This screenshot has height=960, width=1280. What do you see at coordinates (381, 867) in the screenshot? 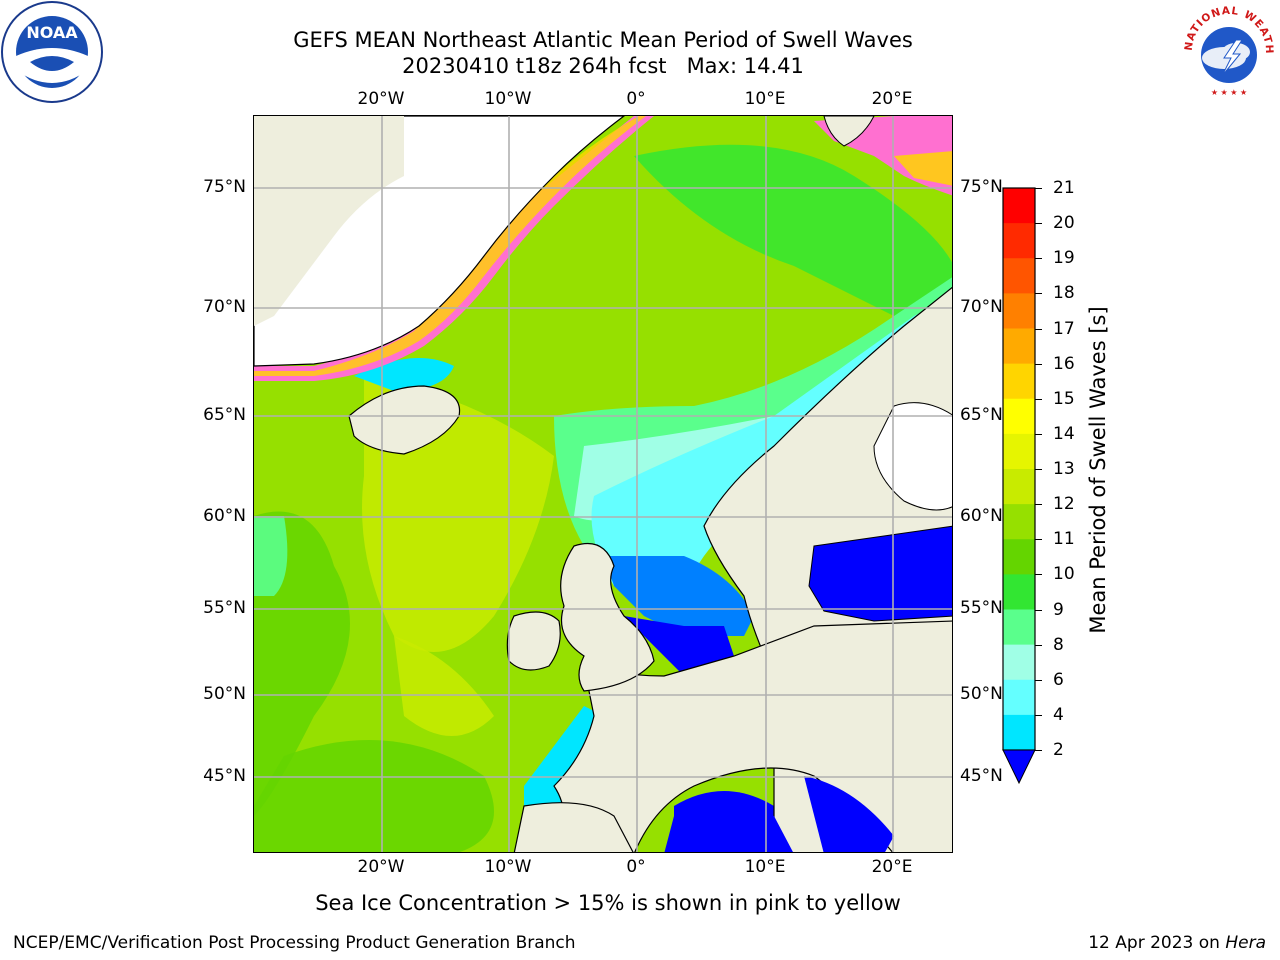
I see `lon-label-bottom: 20°W` at bounding box center [381, 867].